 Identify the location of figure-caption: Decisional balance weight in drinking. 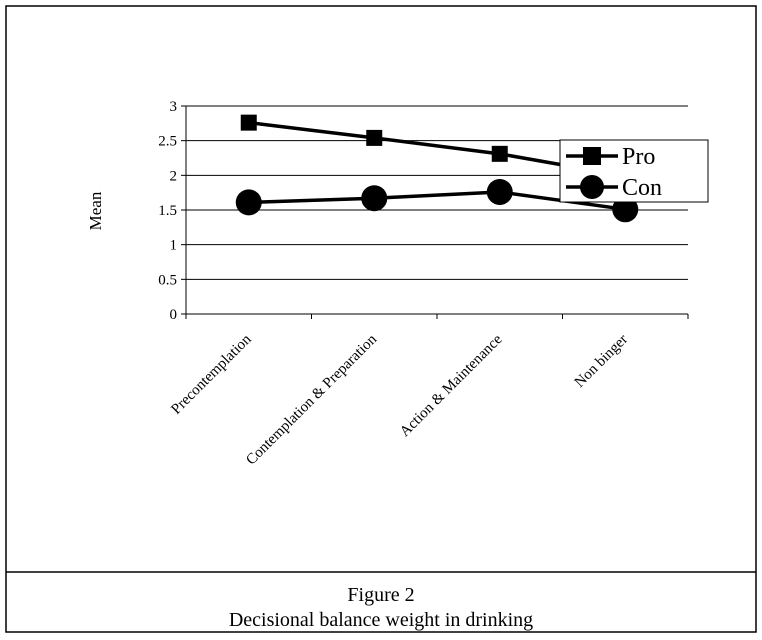
(381, 620).